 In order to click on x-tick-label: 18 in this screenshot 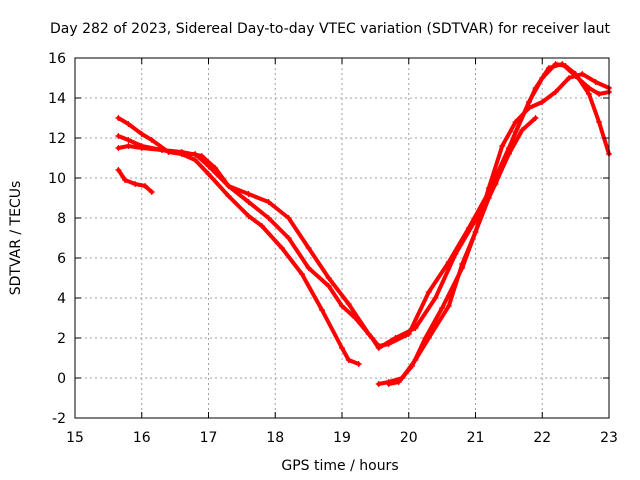, I will do `click(275, 438)`.